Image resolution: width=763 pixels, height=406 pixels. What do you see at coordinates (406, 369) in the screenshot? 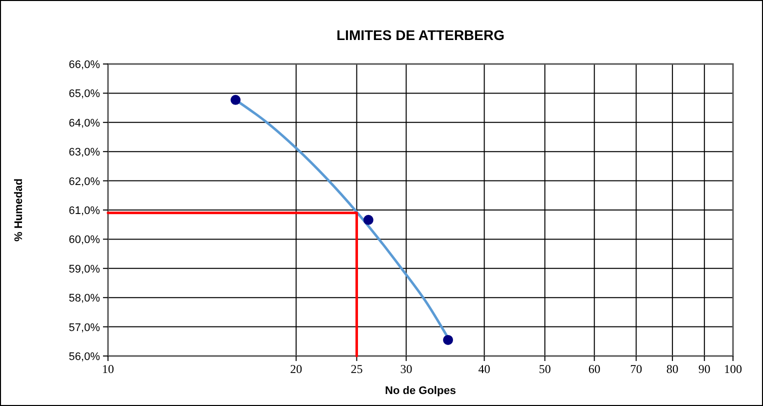
I see `x-tick-label: 30` at bounding box center [406, 369].